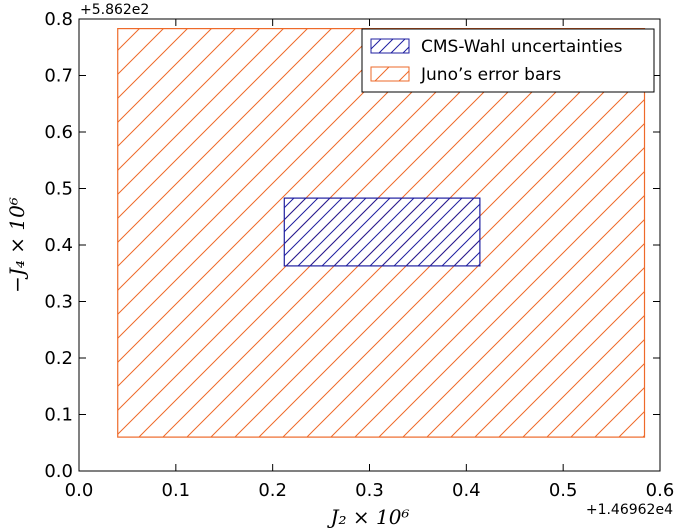 Image resolution: width=680 pixels, height=531 pixels. I want to click on x-tick-label: 0.1, so click(176, 490).